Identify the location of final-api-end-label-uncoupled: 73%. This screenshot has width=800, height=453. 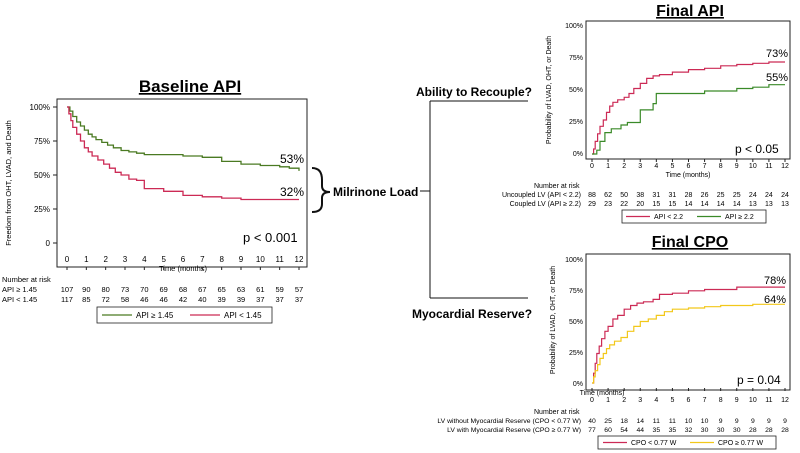
(777, 54).